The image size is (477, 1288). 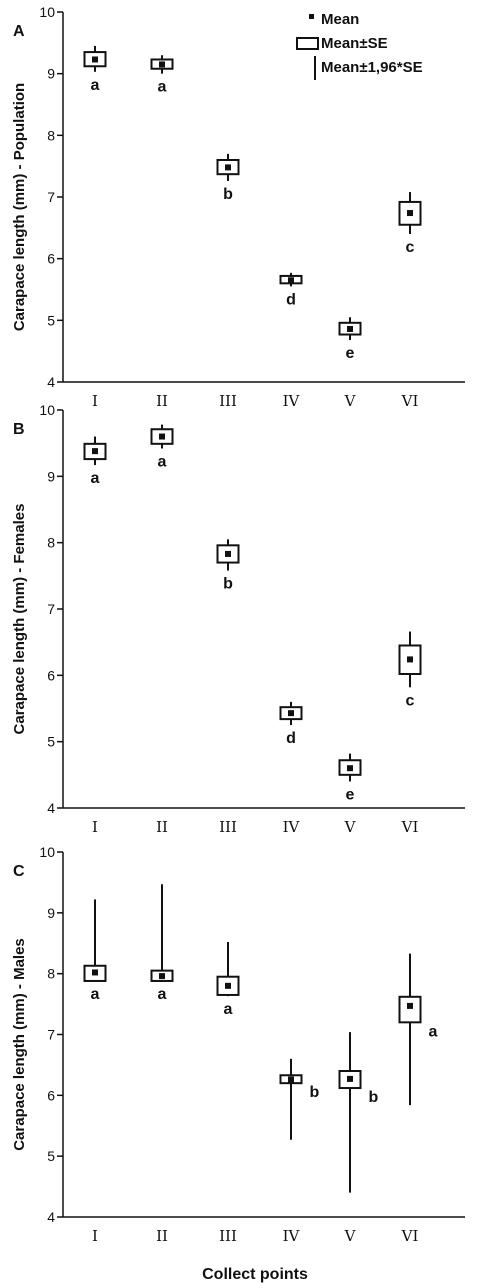 I want to click on panel-label: A, so click(x=19, y=31).